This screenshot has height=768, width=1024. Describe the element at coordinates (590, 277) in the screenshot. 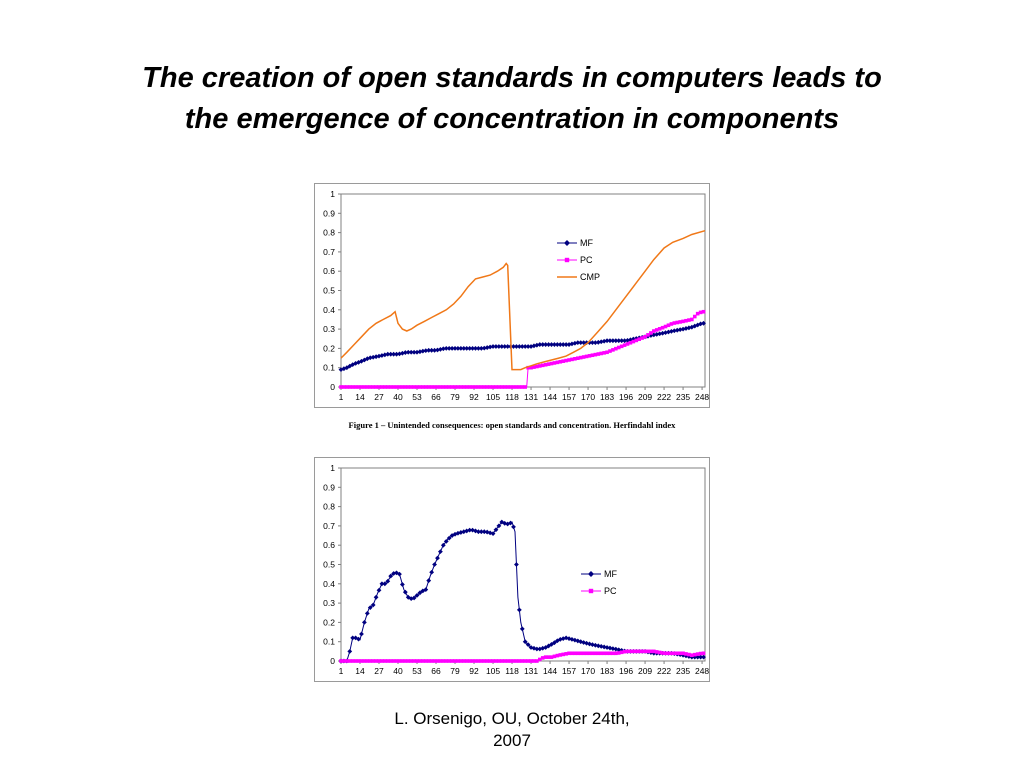

I see `legend-label-cmp: CMP` at that location.